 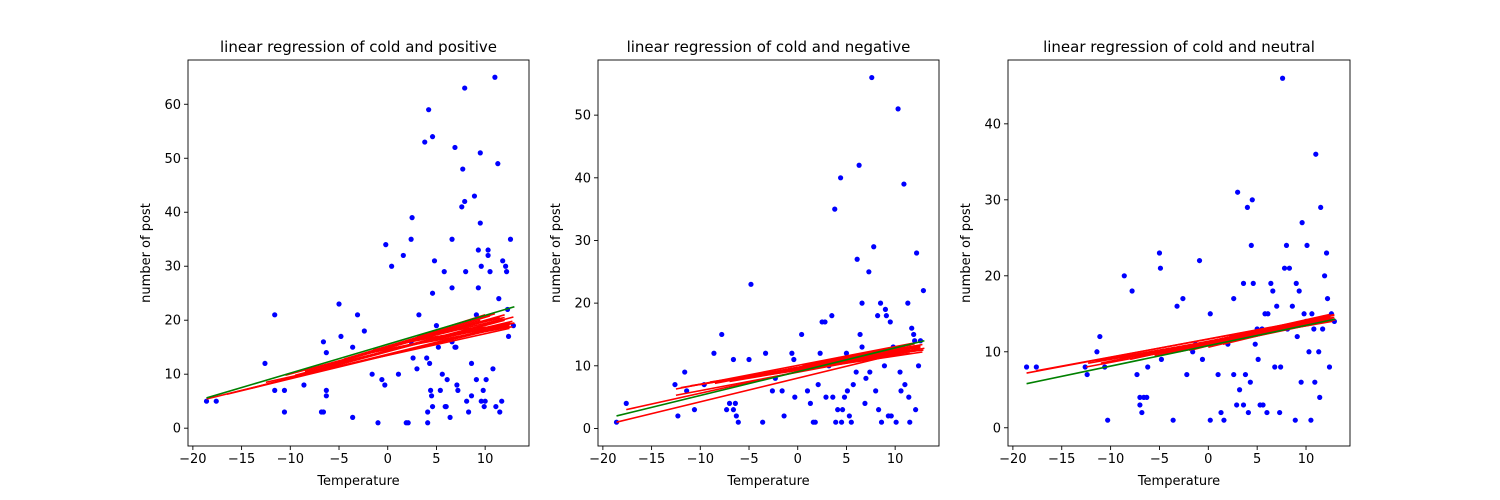 I want to click on overall-fit-line, so click(x=770, y=378).